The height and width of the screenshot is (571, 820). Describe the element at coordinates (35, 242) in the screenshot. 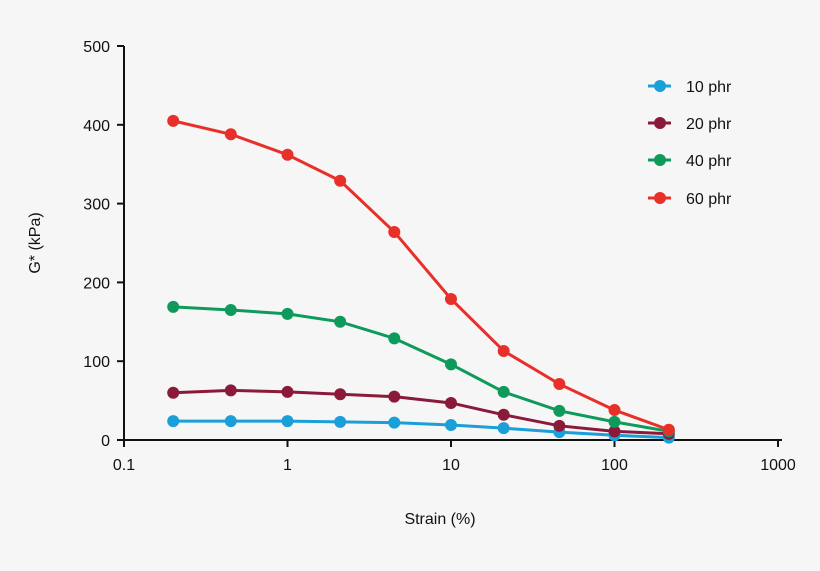

I see `y-axis-label: G* (kPa)` at that location.